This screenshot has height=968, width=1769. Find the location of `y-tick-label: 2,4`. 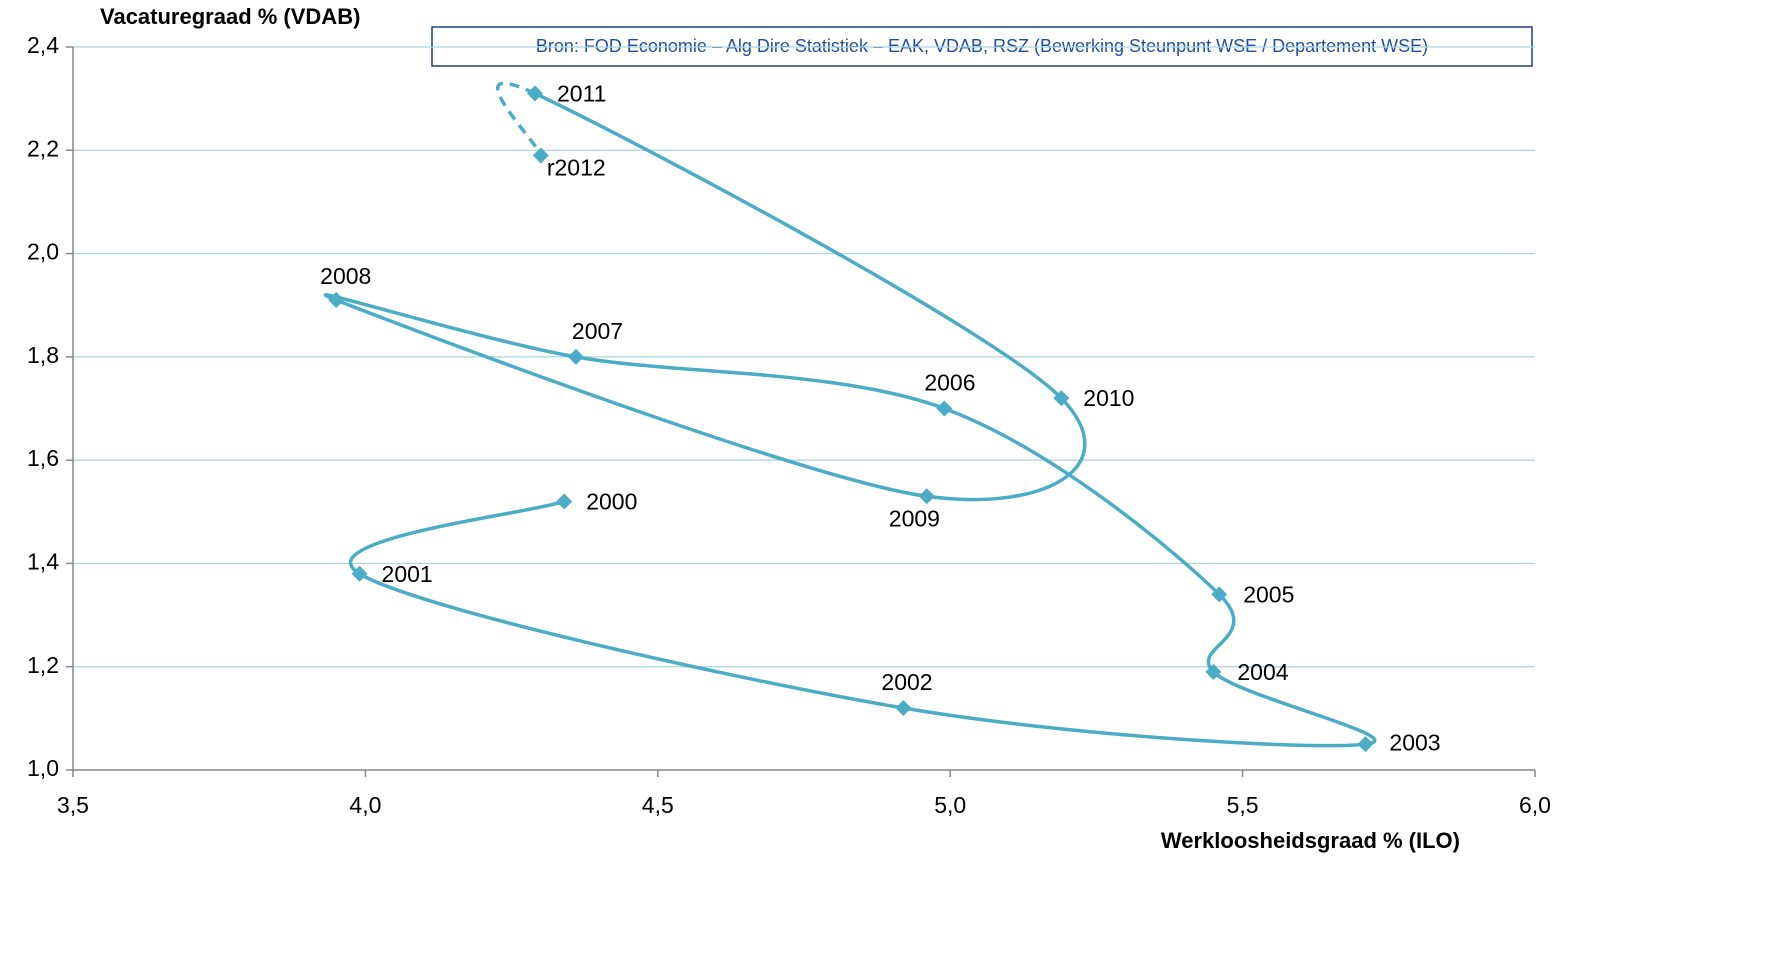

y-tick-label: 2,4 is located at coordinates (43, 45).